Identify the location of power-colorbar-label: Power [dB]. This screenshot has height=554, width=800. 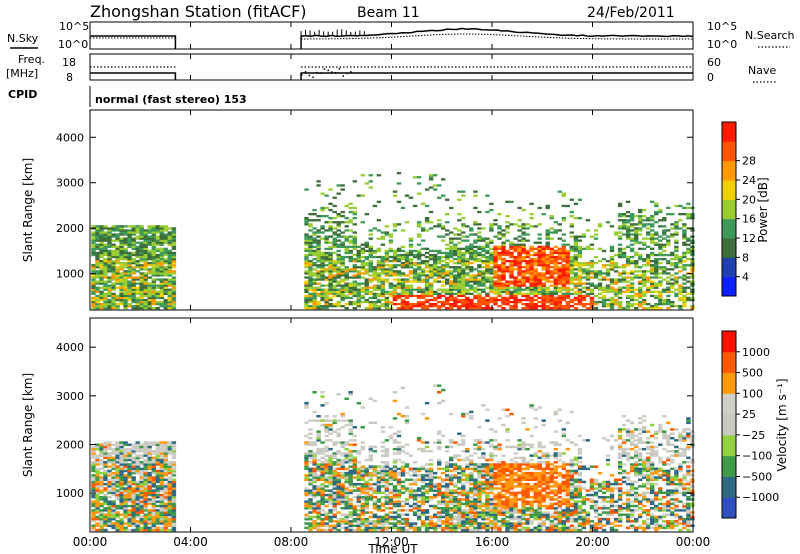
(763, 209).